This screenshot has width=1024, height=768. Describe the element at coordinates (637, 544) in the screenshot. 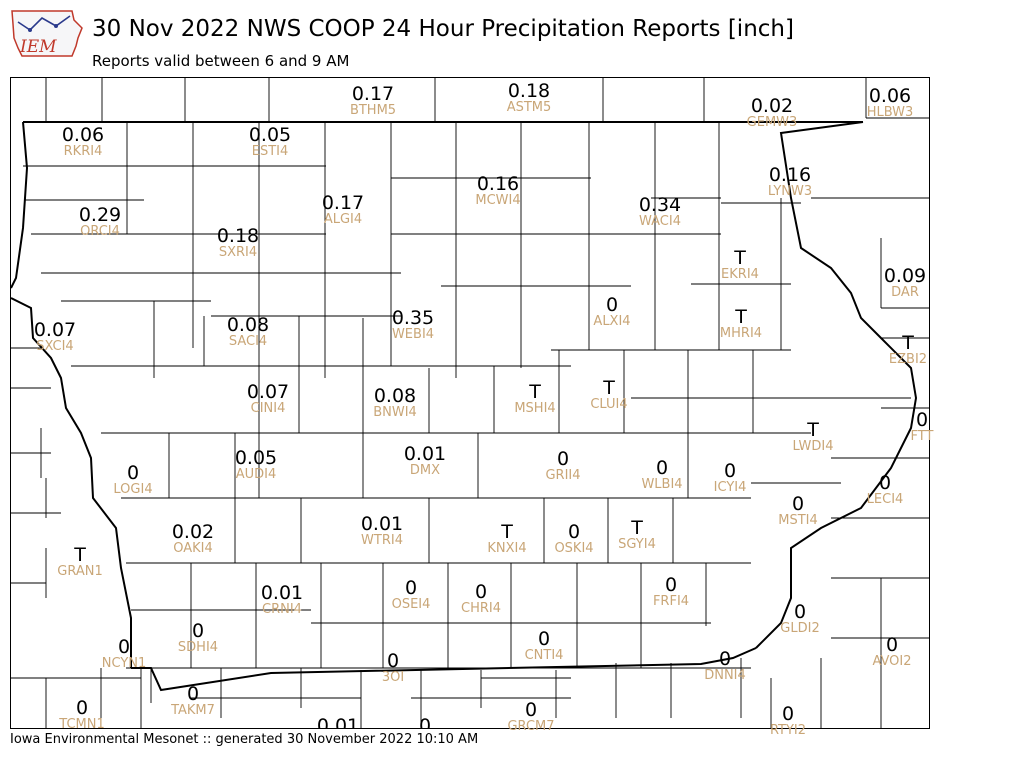

I see `station-id: SGYI4` at that location.